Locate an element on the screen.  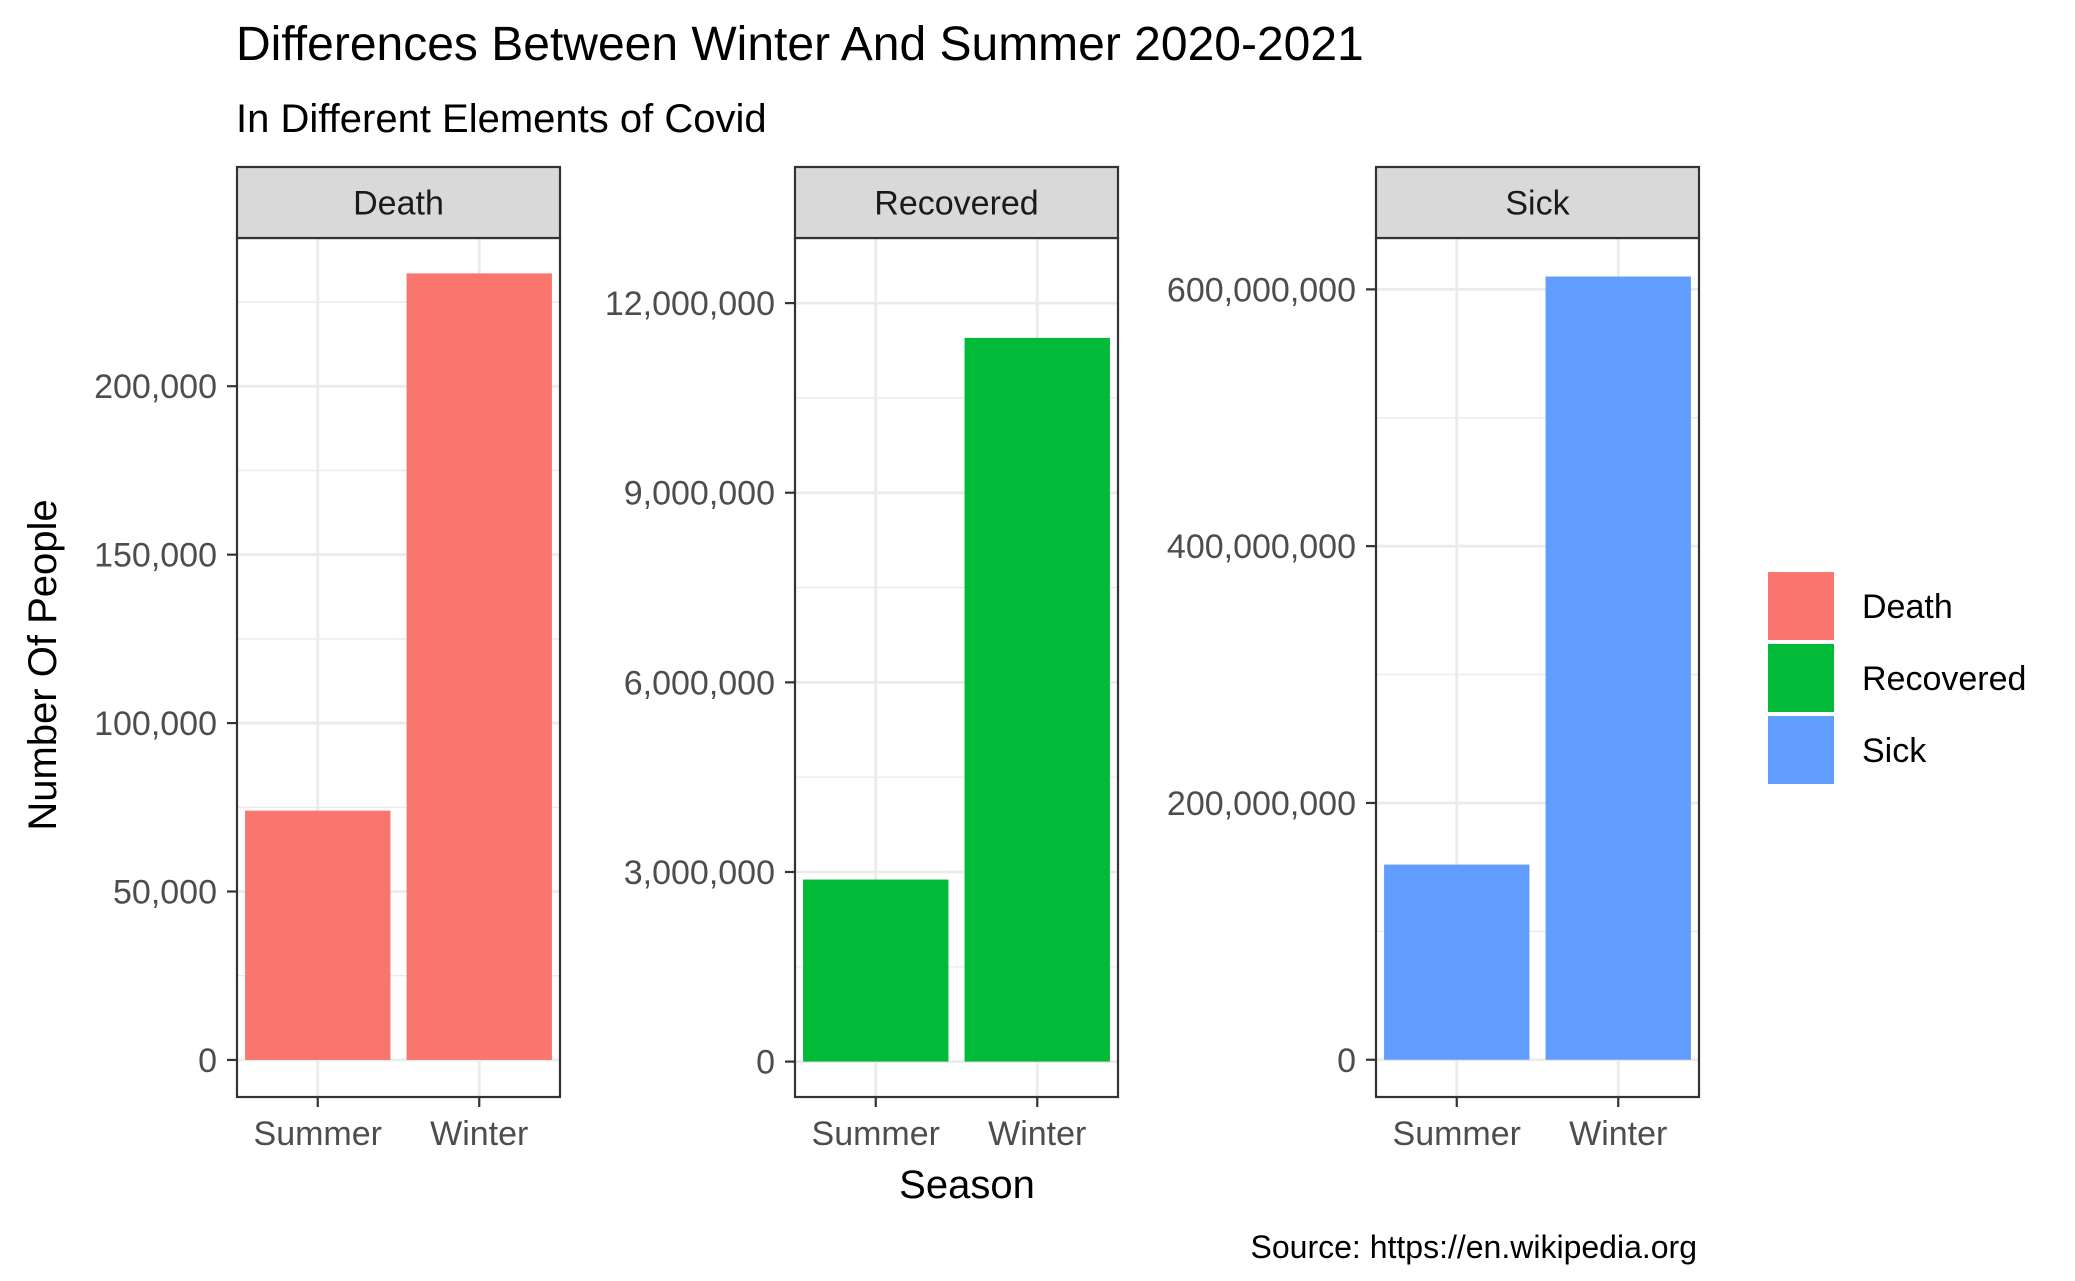
y-tick-label: 150,000 is located at coordinates (155, 556).